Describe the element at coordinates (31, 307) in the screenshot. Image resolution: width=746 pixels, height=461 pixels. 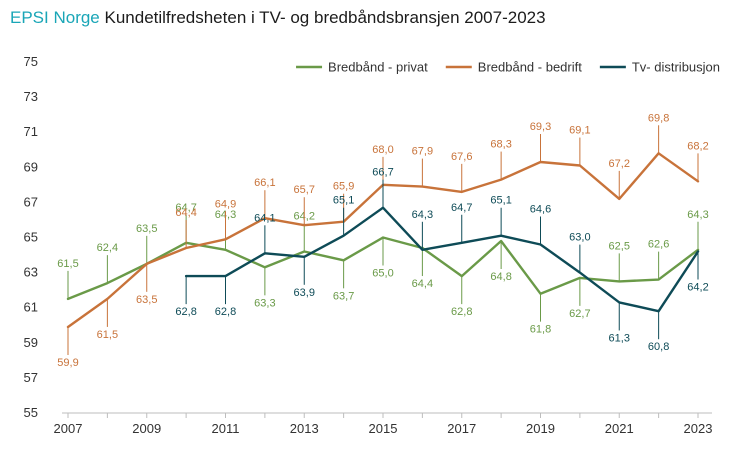
I see `y-tick-label: 61` at that location.